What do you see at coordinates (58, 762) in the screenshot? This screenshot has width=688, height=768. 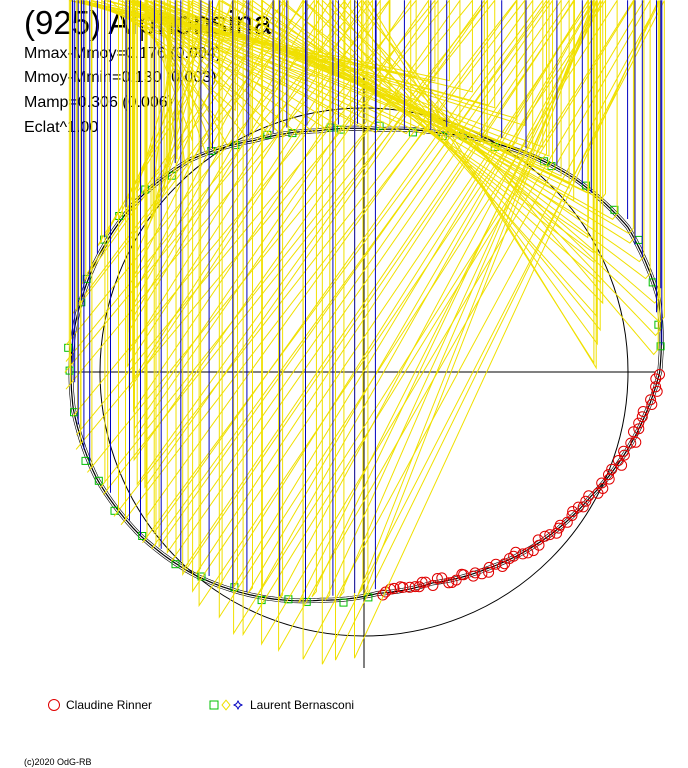 I see `copyright: (c)2020 OdG-RB` at bounding box center [58, 762].